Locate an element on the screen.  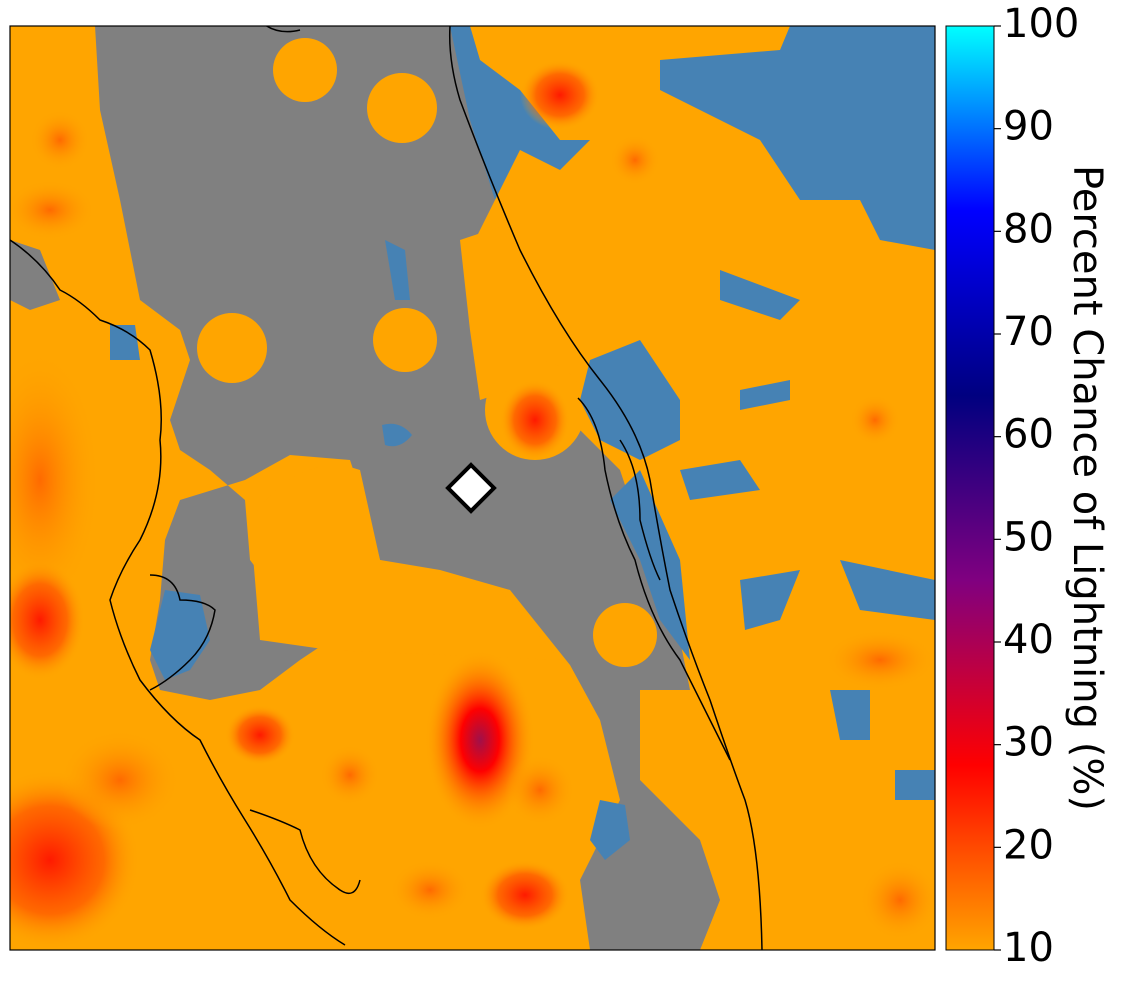
colorbar-tick-label: 10 is located at coordinates (1028, 948).